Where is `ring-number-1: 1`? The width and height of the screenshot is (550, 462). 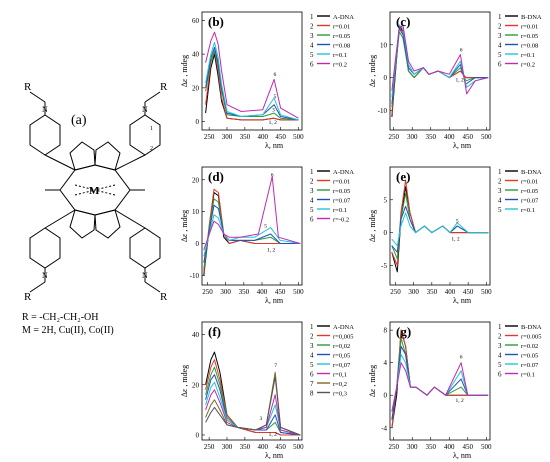
ring-number-1: 1 is located at coordinates (151, 129).